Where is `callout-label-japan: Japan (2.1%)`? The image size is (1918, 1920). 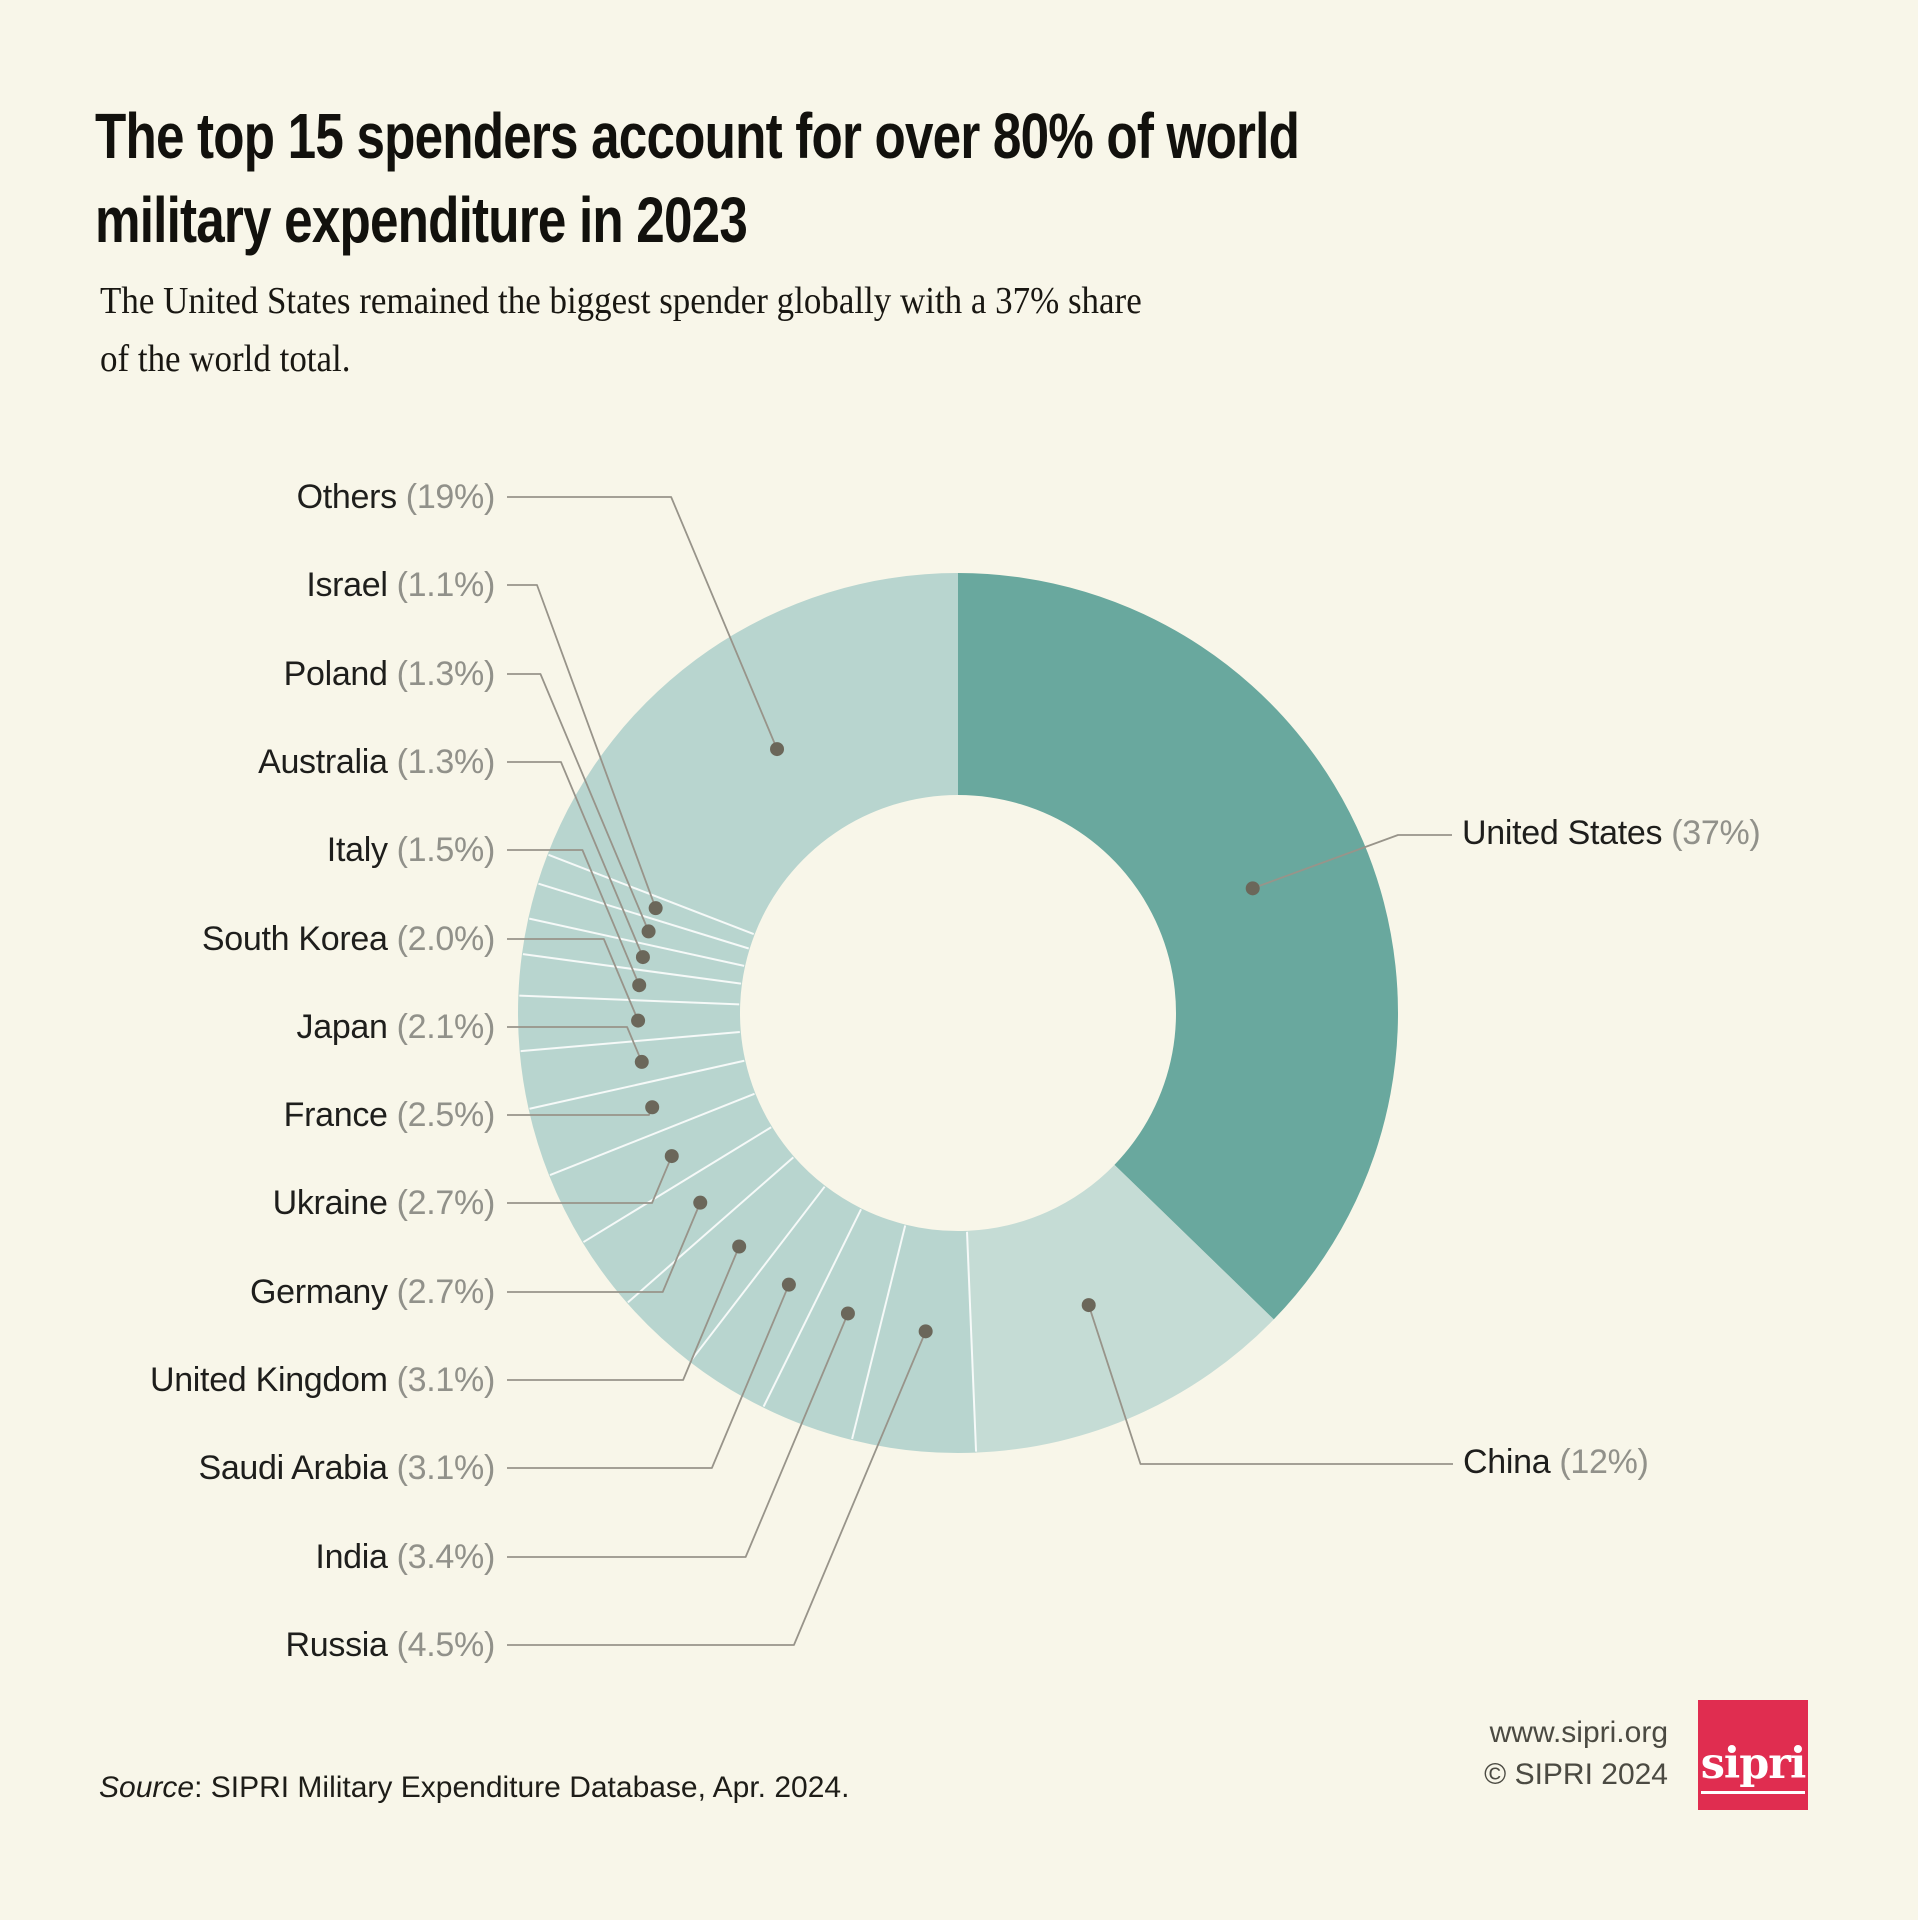
callout-label-japan: Japan (2.1%) is located at coordinates (263, 1027).